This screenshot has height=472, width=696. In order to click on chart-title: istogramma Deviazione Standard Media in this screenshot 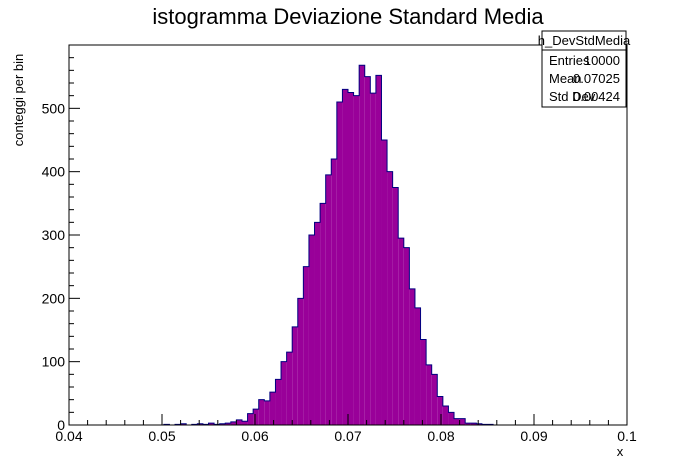, I will do `click(348, 16)`.